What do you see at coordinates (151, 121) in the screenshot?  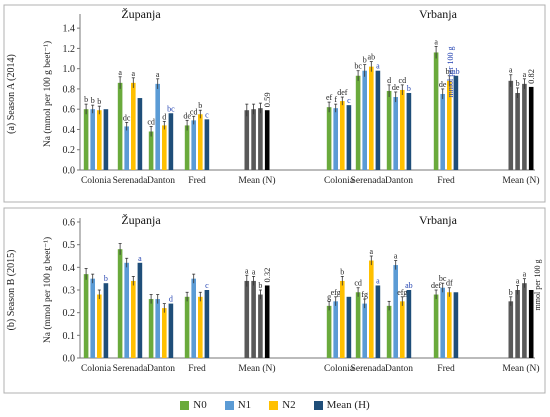 I see `panel-a-loc0-letter-N0-2: cd` at bounding box center [151, 121].